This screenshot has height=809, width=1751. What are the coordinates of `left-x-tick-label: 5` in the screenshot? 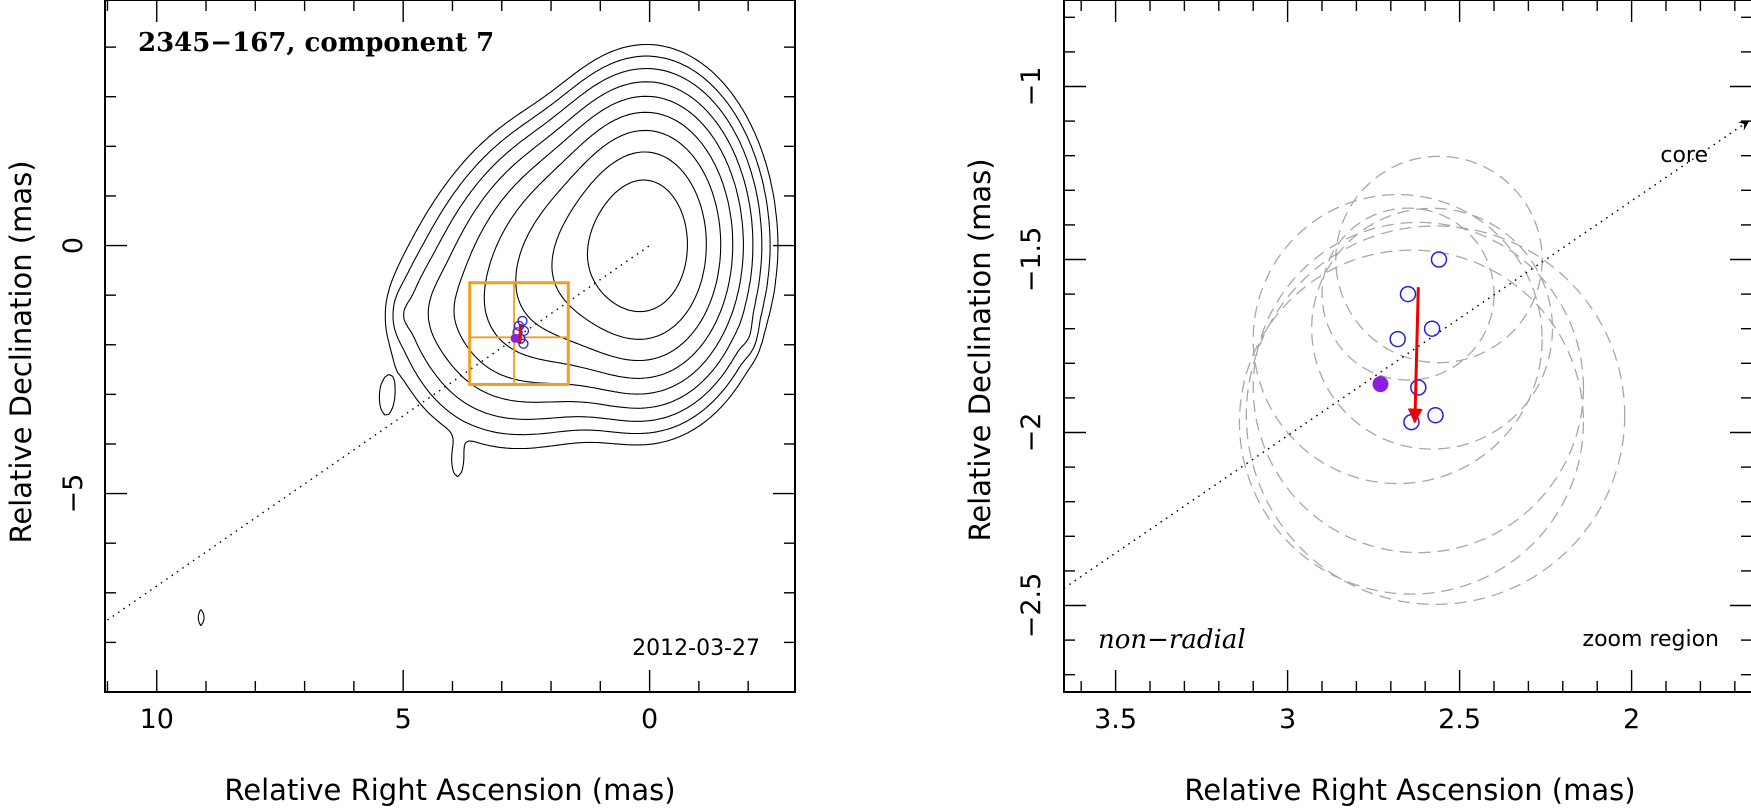 It's located at (403, 719).